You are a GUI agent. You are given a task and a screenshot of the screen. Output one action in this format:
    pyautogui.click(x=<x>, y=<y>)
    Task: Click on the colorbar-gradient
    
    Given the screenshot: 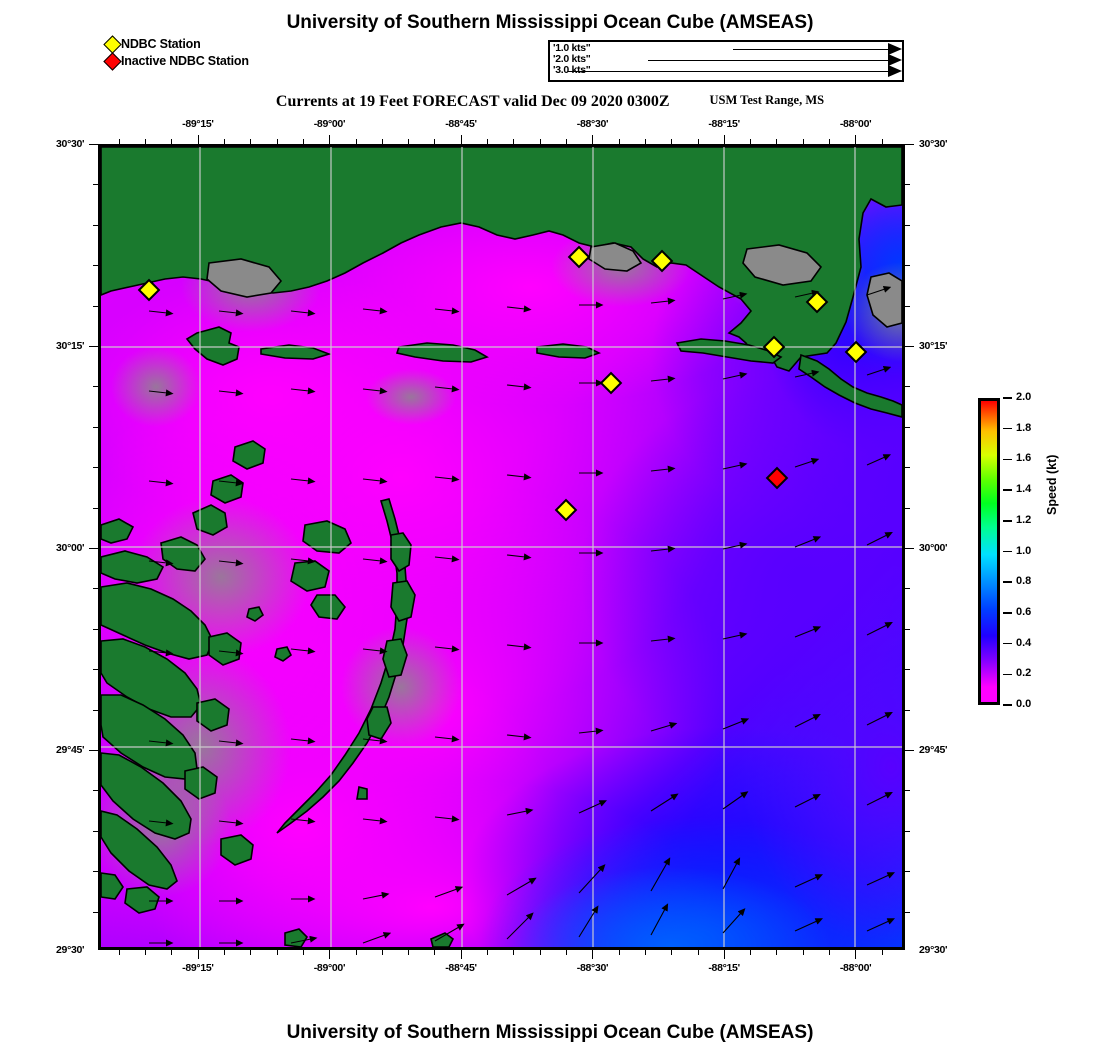 What is the action you would take?
    pyautogui.click(x=989, y=551)
    